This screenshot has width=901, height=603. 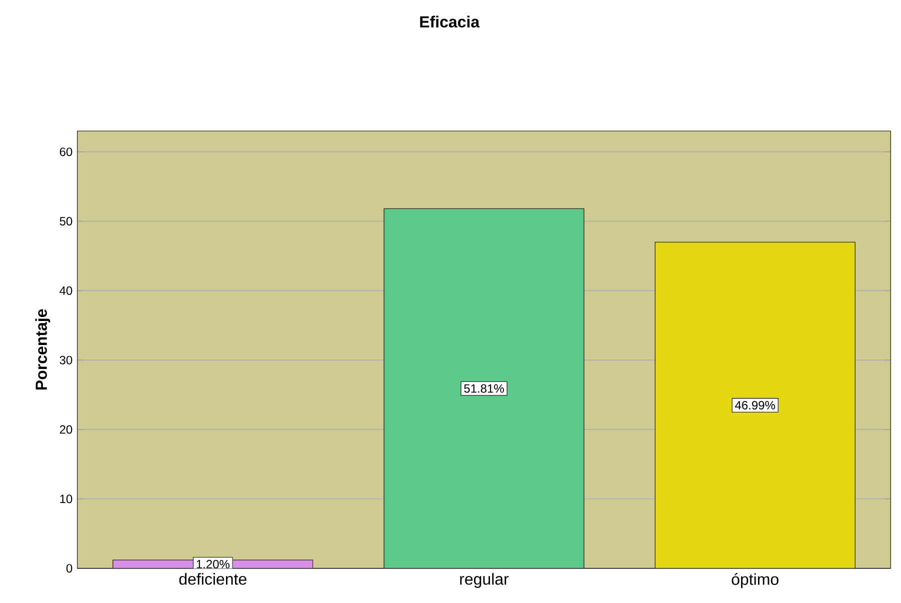 What do you see at coordinates (755, 405) in the screenshot?
I see `data-label: 46.99%` at bounding box center [755, 405].